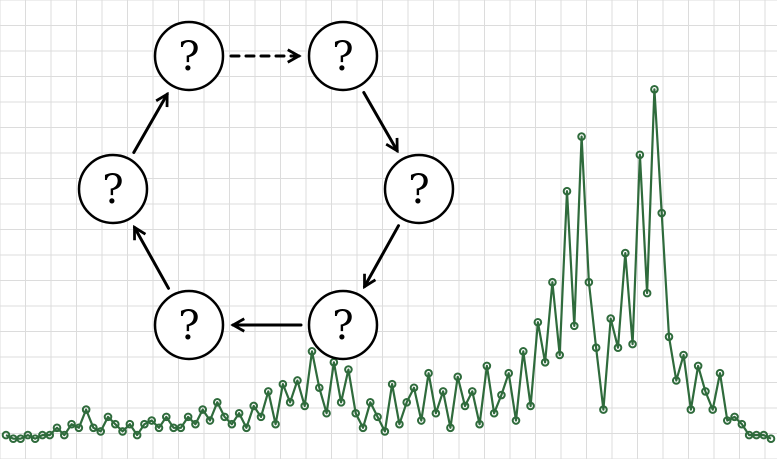 This screenshot has width=777, height=463. I want to click on node-left: ?, so click(113, 189).